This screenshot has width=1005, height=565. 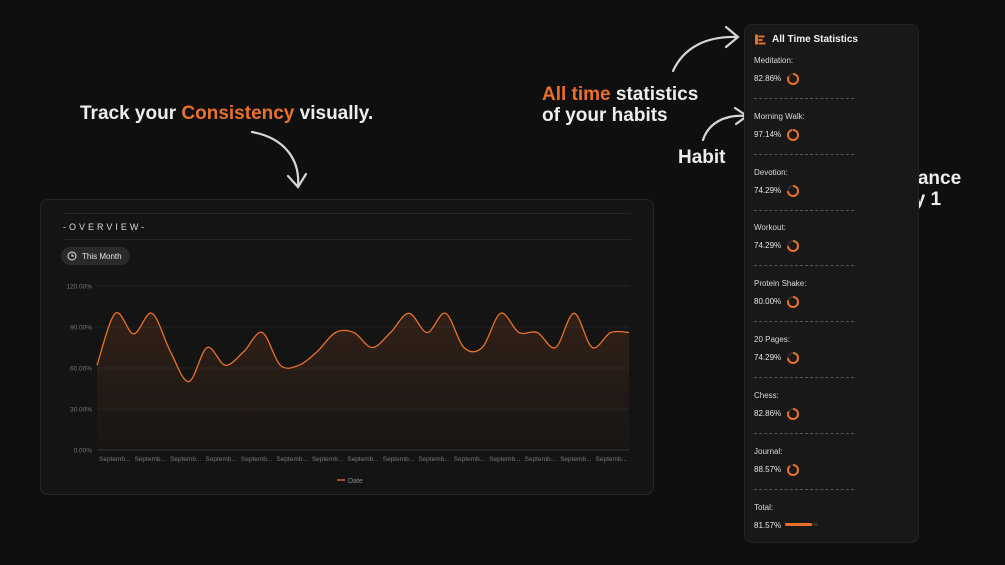 I want to click on series-area, so click(x=363, y=381).